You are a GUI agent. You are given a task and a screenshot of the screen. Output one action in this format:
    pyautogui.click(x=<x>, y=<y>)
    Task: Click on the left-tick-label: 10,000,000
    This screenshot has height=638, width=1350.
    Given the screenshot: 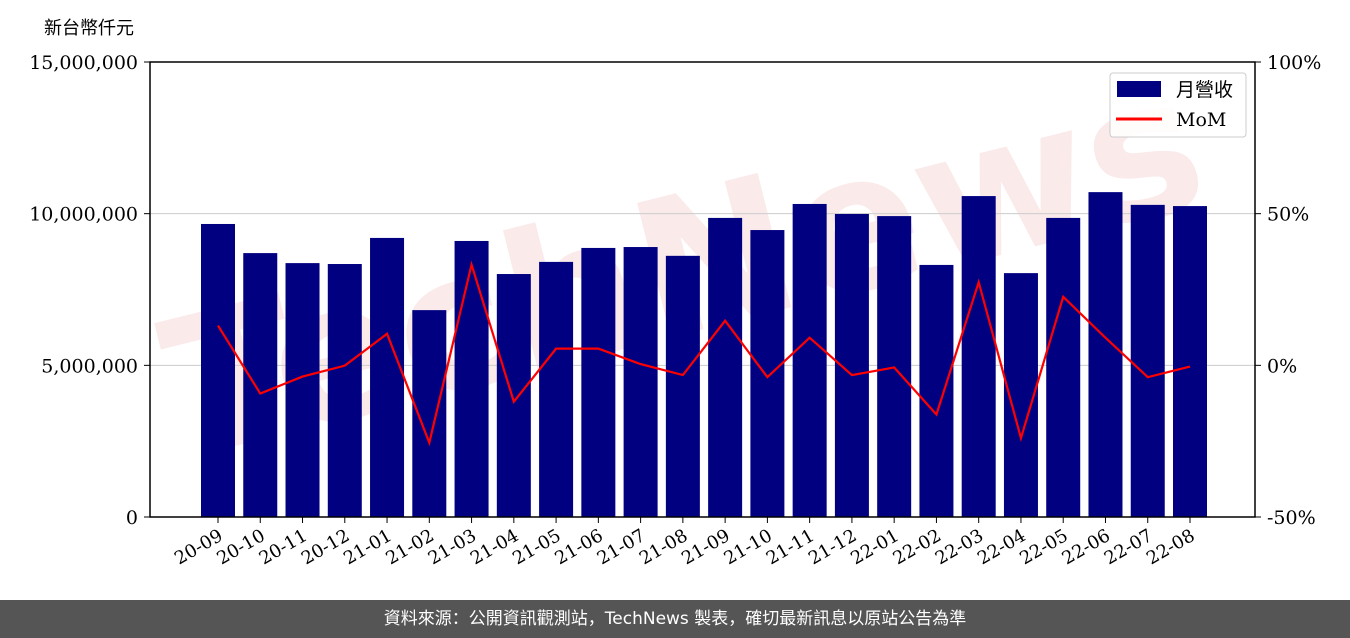 What is the action you would take?
    pyautogui.click(x=83, y=215)
    